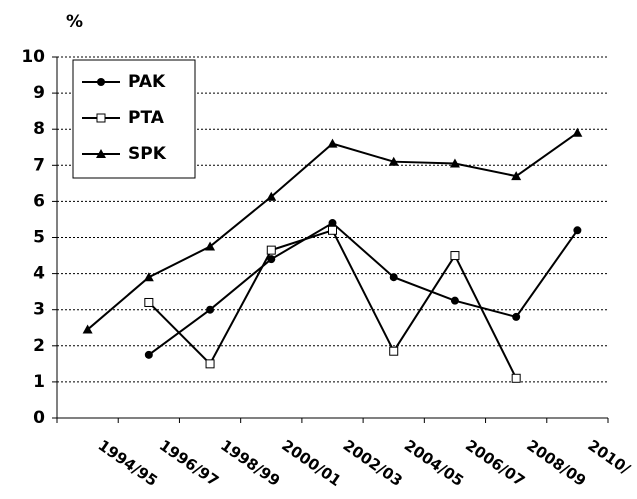  I want to click on y-tick-label: 1, so click(39, 382).